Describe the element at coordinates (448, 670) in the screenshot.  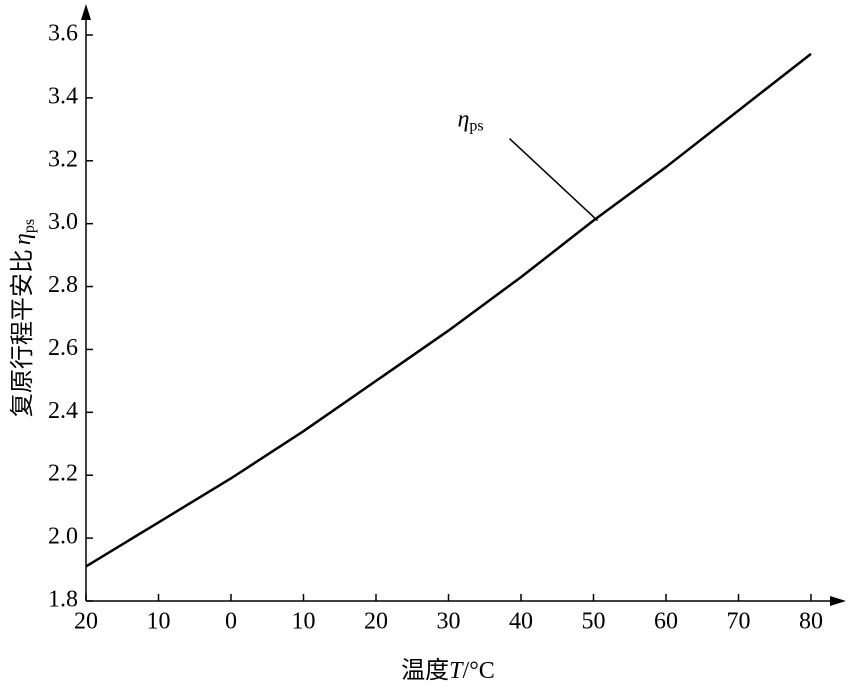
I see `x-axis-label: 温度T/°C` at that location.